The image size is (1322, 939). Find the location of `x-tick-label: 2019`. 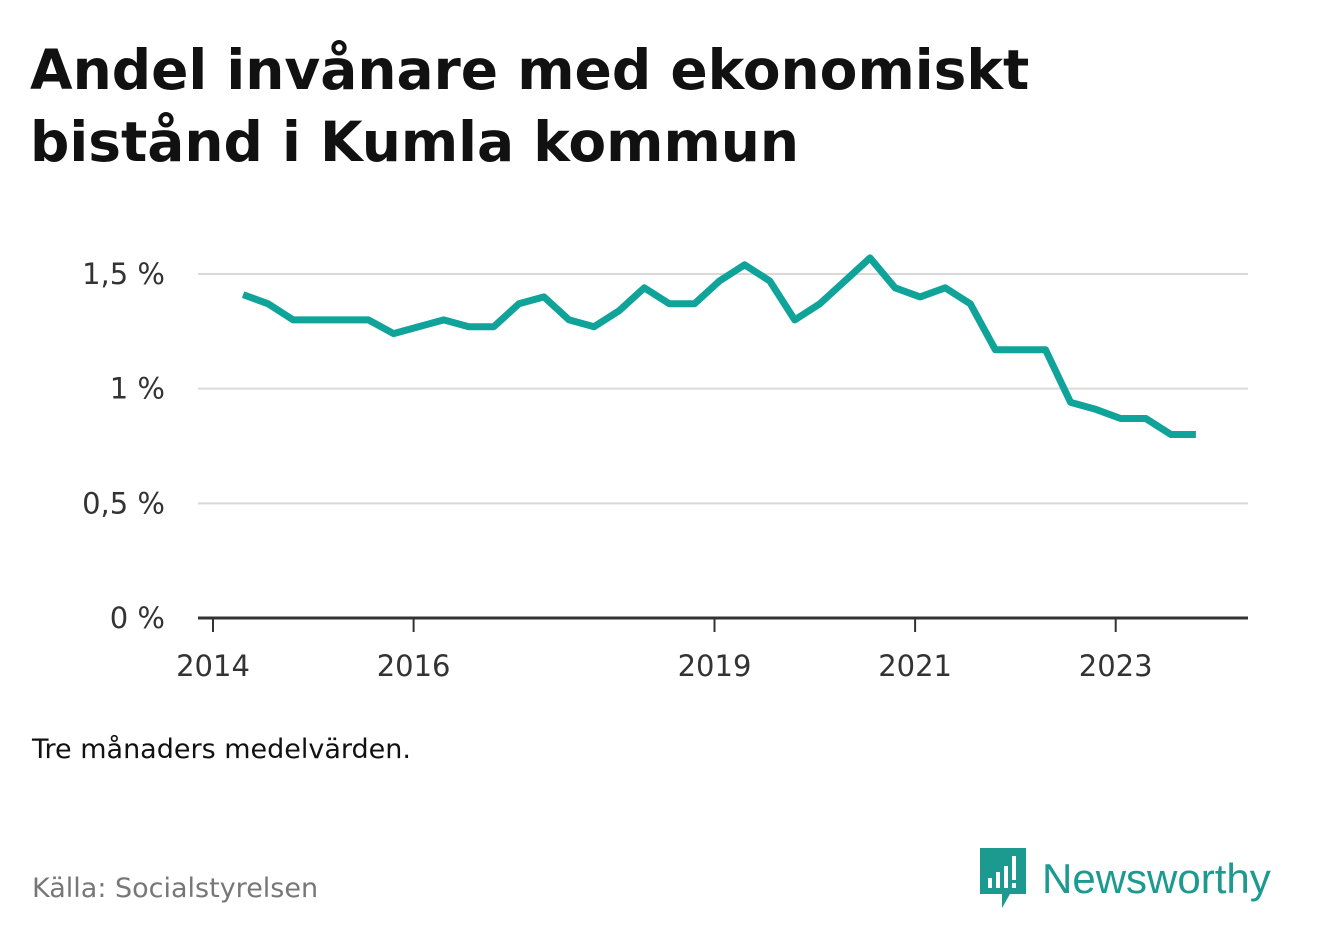

x-tick-label: 2019 is located at coordinates (715, 666).